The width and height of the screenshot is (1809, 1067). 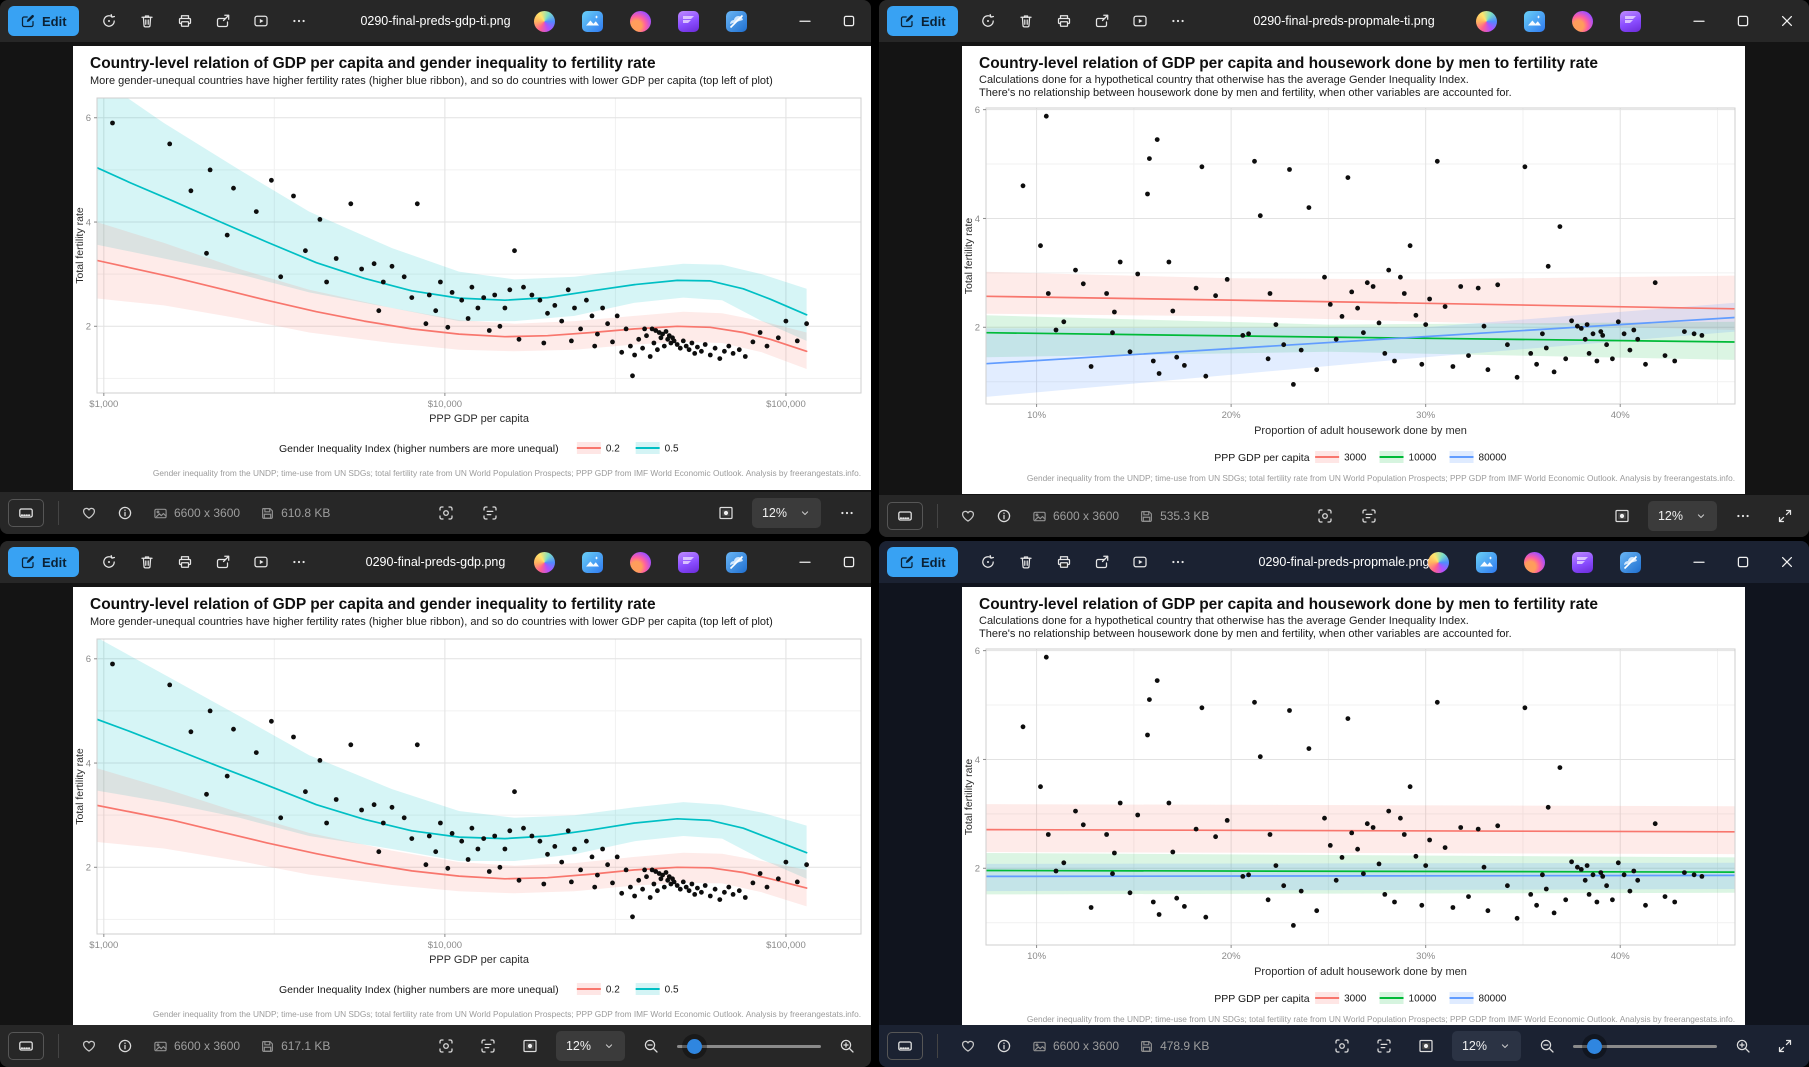 I want to click on filmstrip-icon, so click(x=905, y=516).